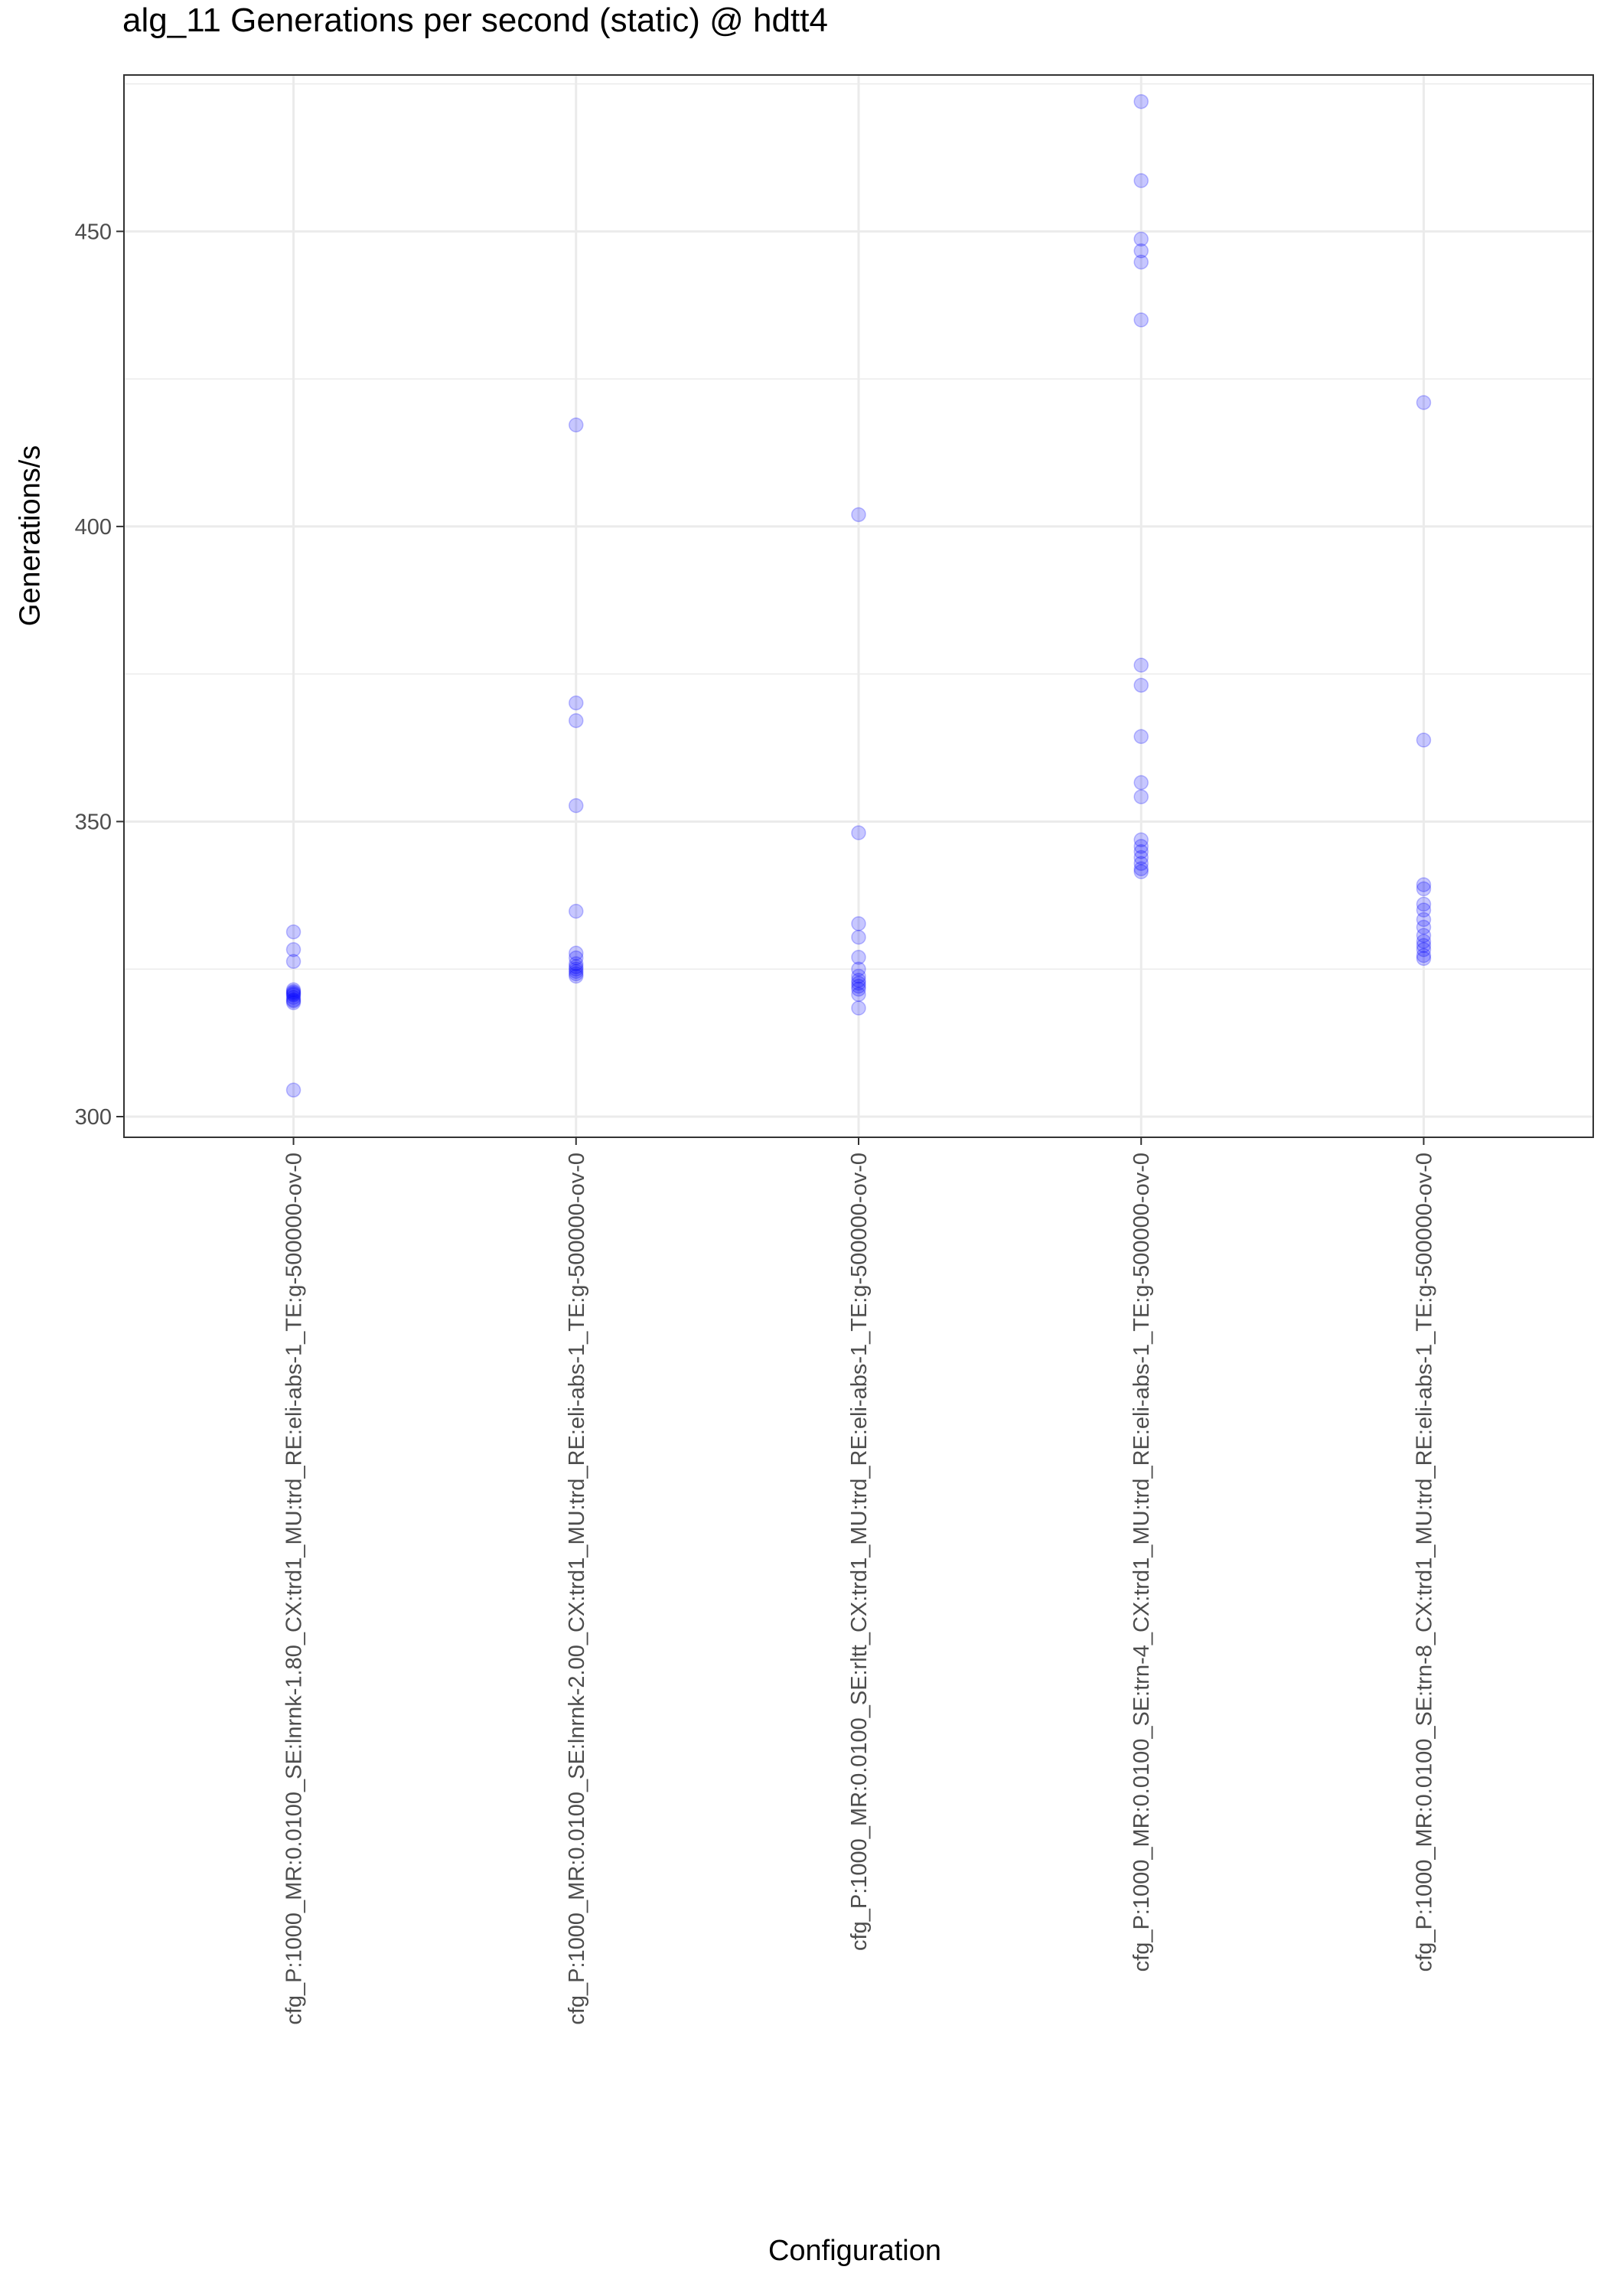  What do you see at coordinates (855, 2251) in the screenshot?
I see `x-axis-label: Configuration` at bounding box center [855, 2251].